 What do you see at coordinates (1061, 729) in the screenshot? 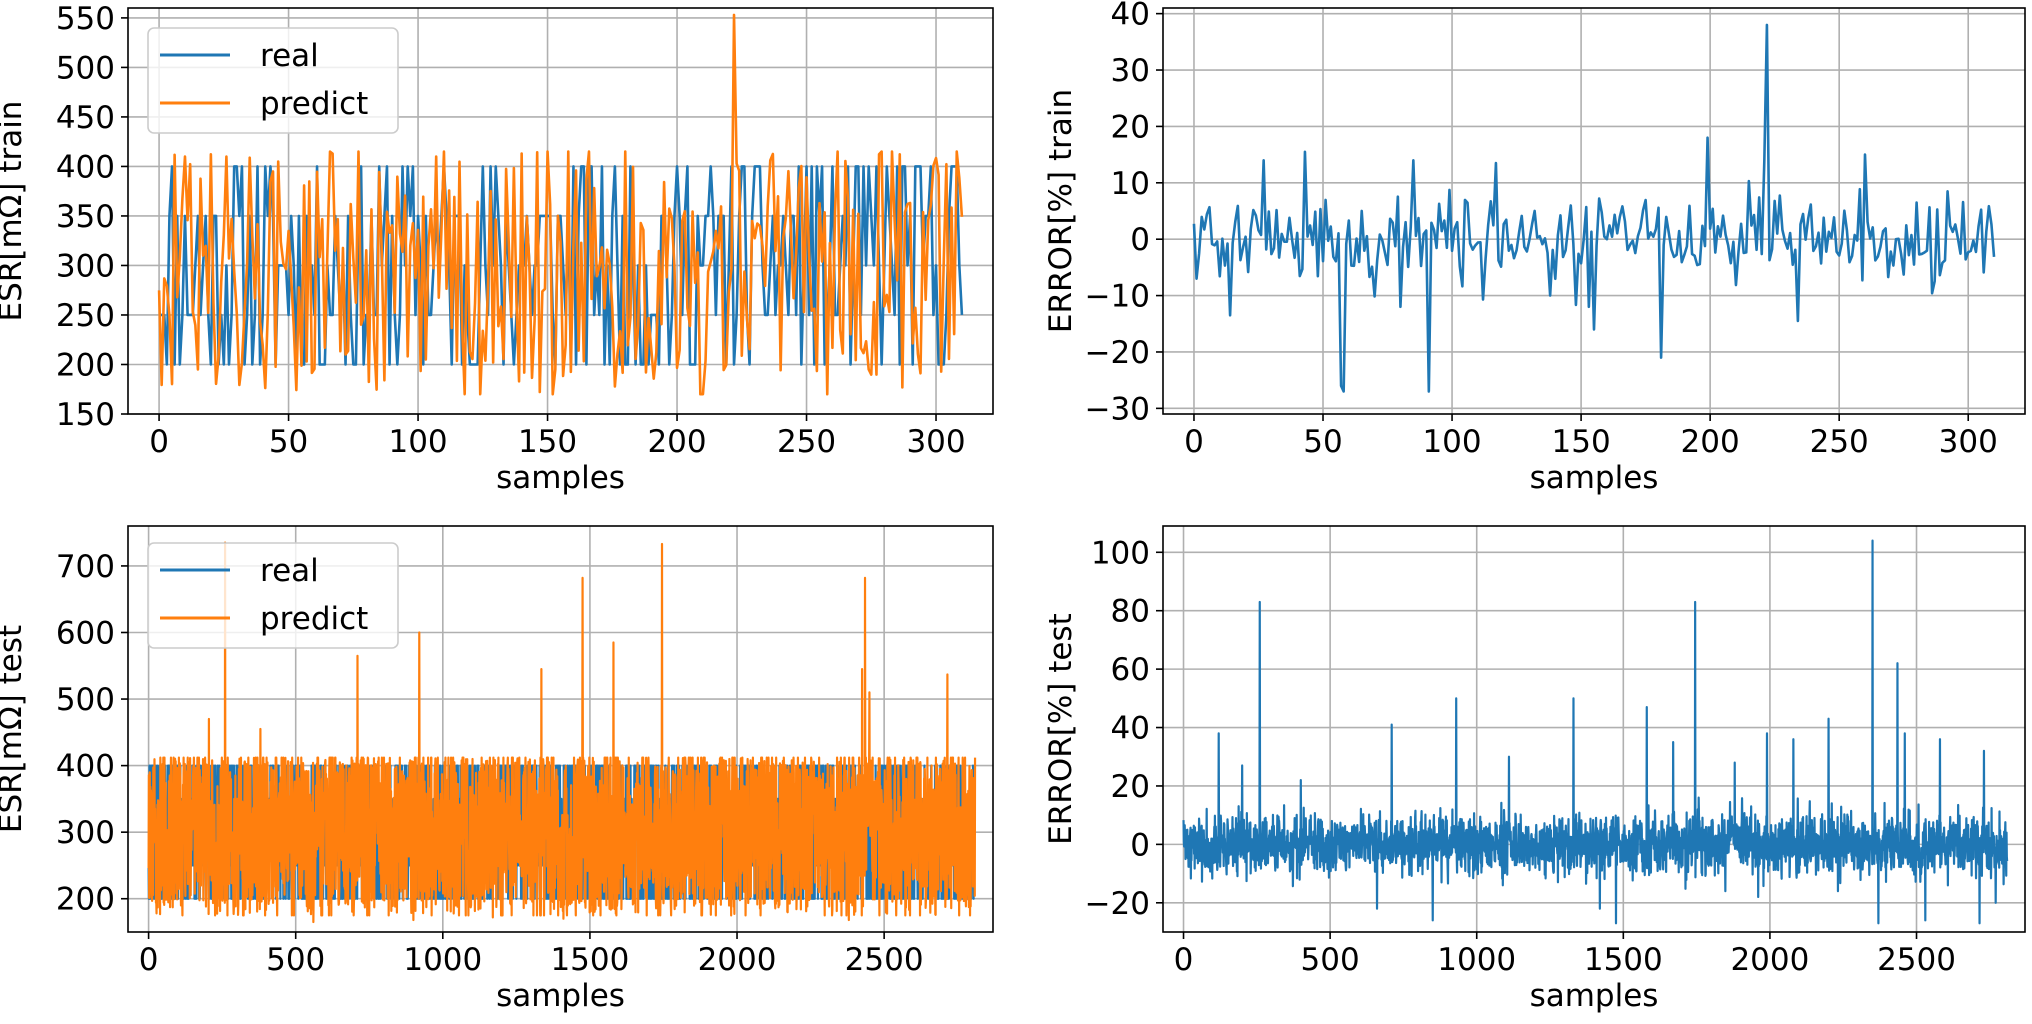
I see `y-axis-label: ERROR[%] test` at bounding box center [1061, 729].